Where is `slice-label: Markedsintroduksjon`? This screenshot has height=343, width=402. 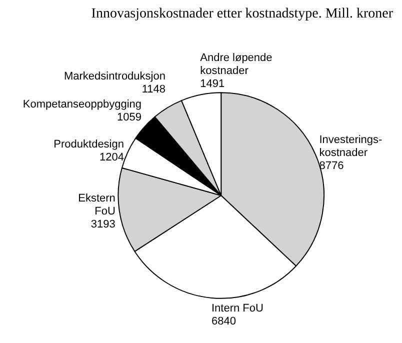 slice-label: Markedsintroduksjon is located at coordinates (115, 76).